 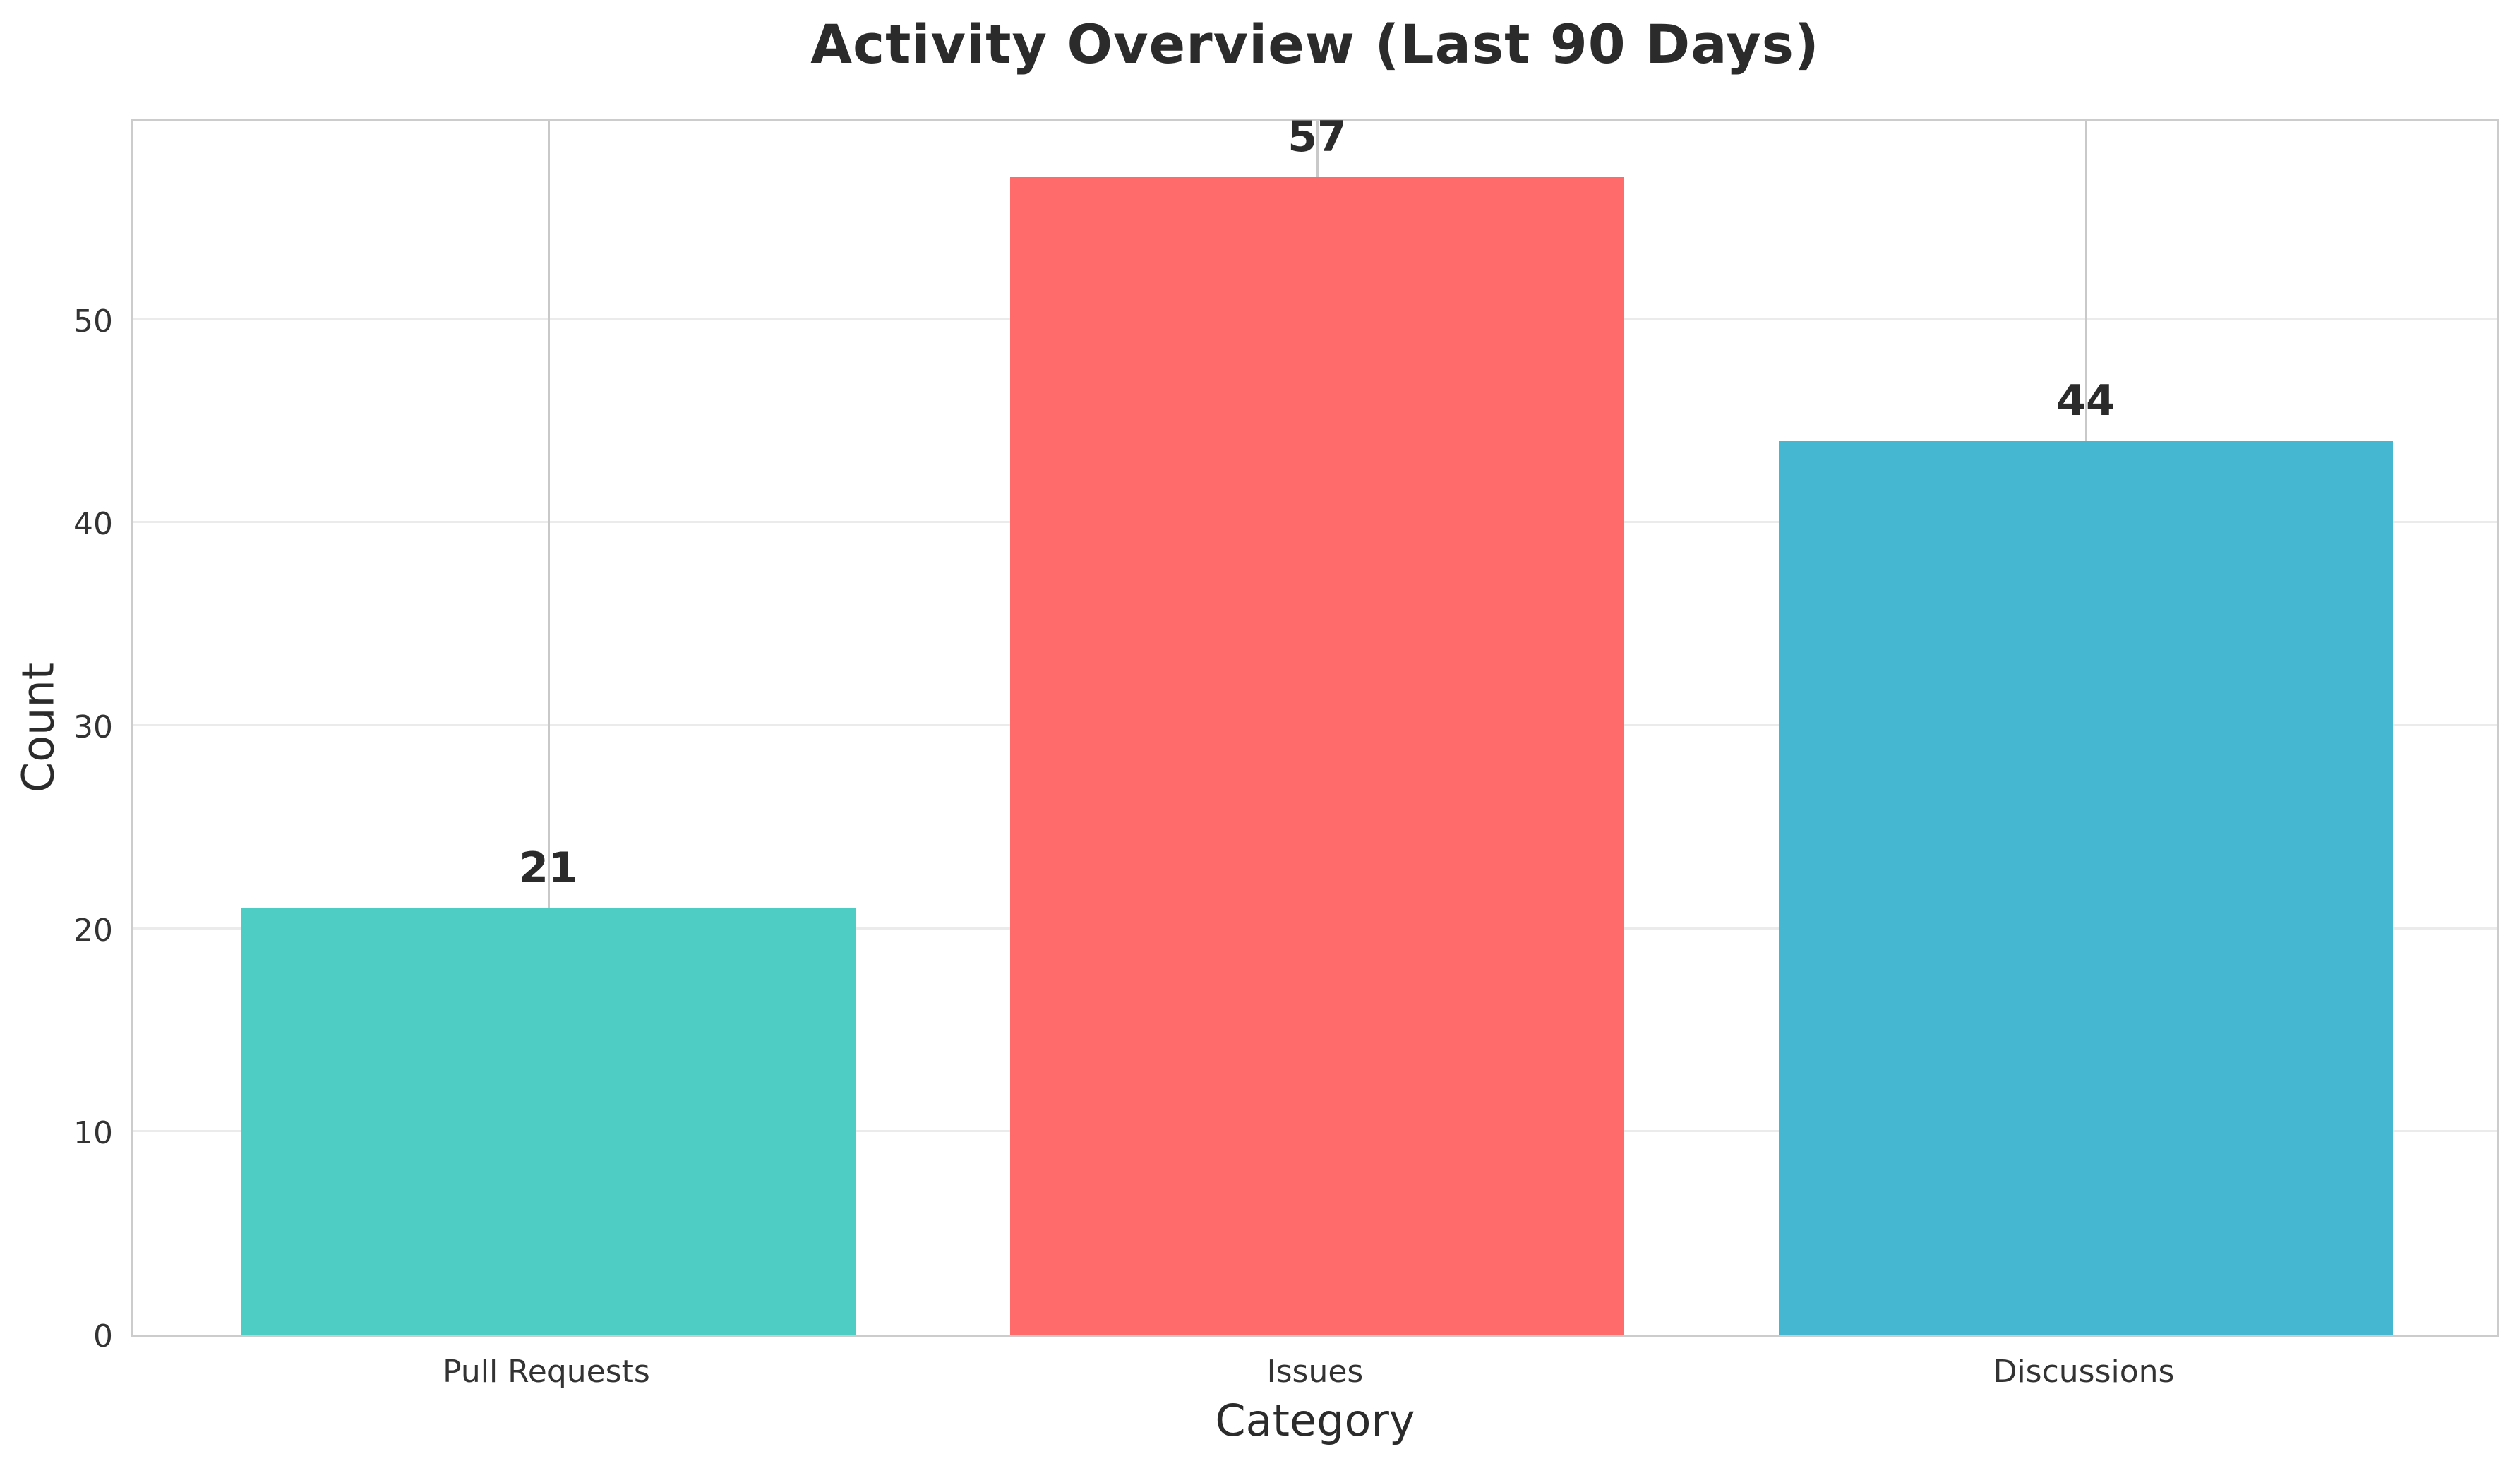 I want to click on x-tick-label-pull-requests: Pull Requests, so click(x=547, y=1372).